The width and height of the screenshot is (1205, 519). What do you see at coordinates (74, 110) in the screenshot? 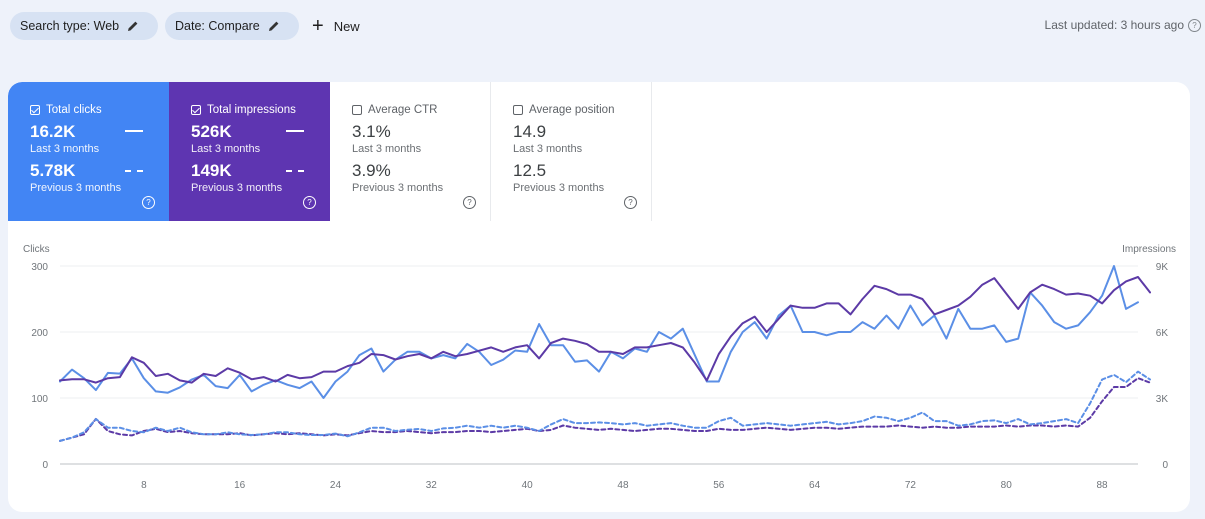
I see `metric-label: Total clicks` at bounding box center [74, 110].